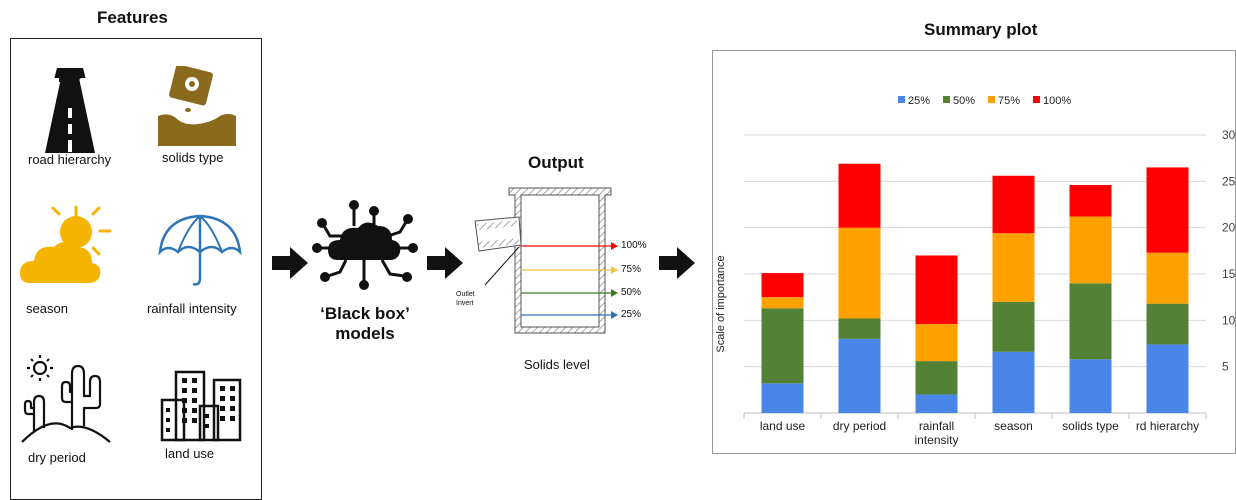  I want to click on black-box-line-2: models, so click(365, 333).